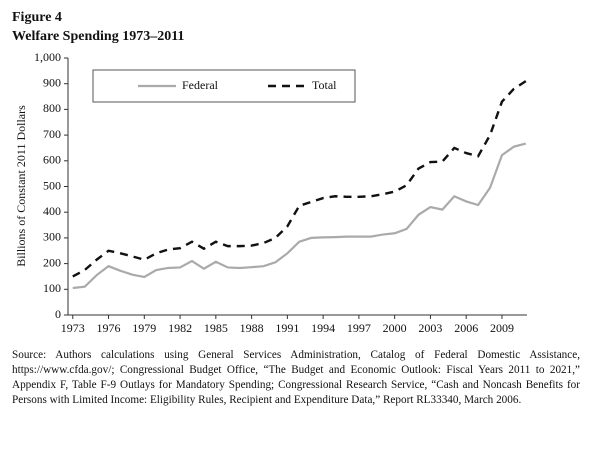 The height and width of the screenshot is (451, 593). What do you see at coordinates (58, 314) in the screenshot?
I see `y-tick-label: 0` at bounding box center [58, 314].